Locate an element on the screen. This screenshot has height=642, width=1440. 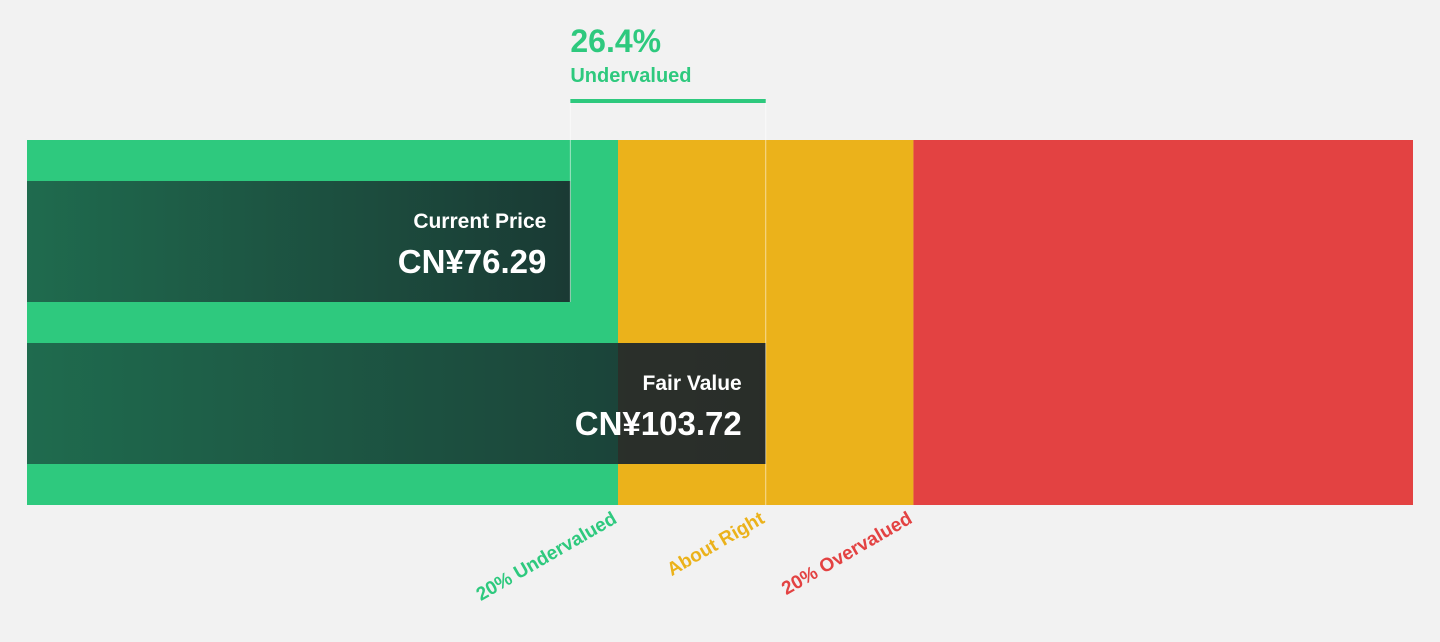
current-price-value: CN¥76.29 is located at coordinates (472, 261).